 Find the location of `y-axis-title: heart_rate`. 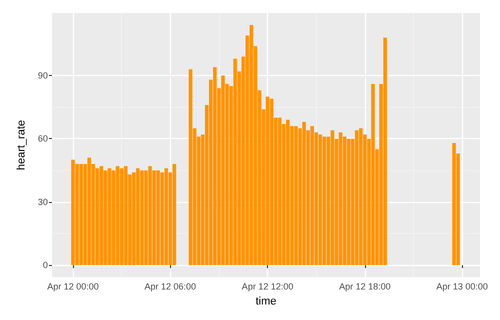

y-axis-title: heart_rate is located at coordinates (22, 145).